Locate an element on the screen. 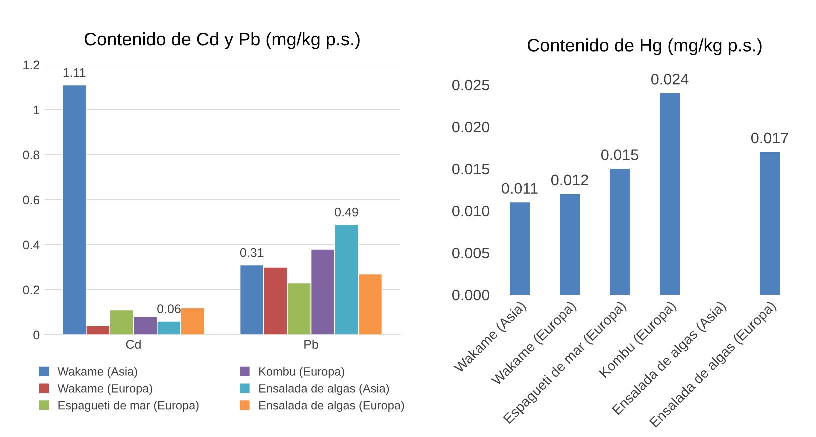 This screenshot has height=437, width=816. x-tick-label: Cd is located at coordinates (133, 345).